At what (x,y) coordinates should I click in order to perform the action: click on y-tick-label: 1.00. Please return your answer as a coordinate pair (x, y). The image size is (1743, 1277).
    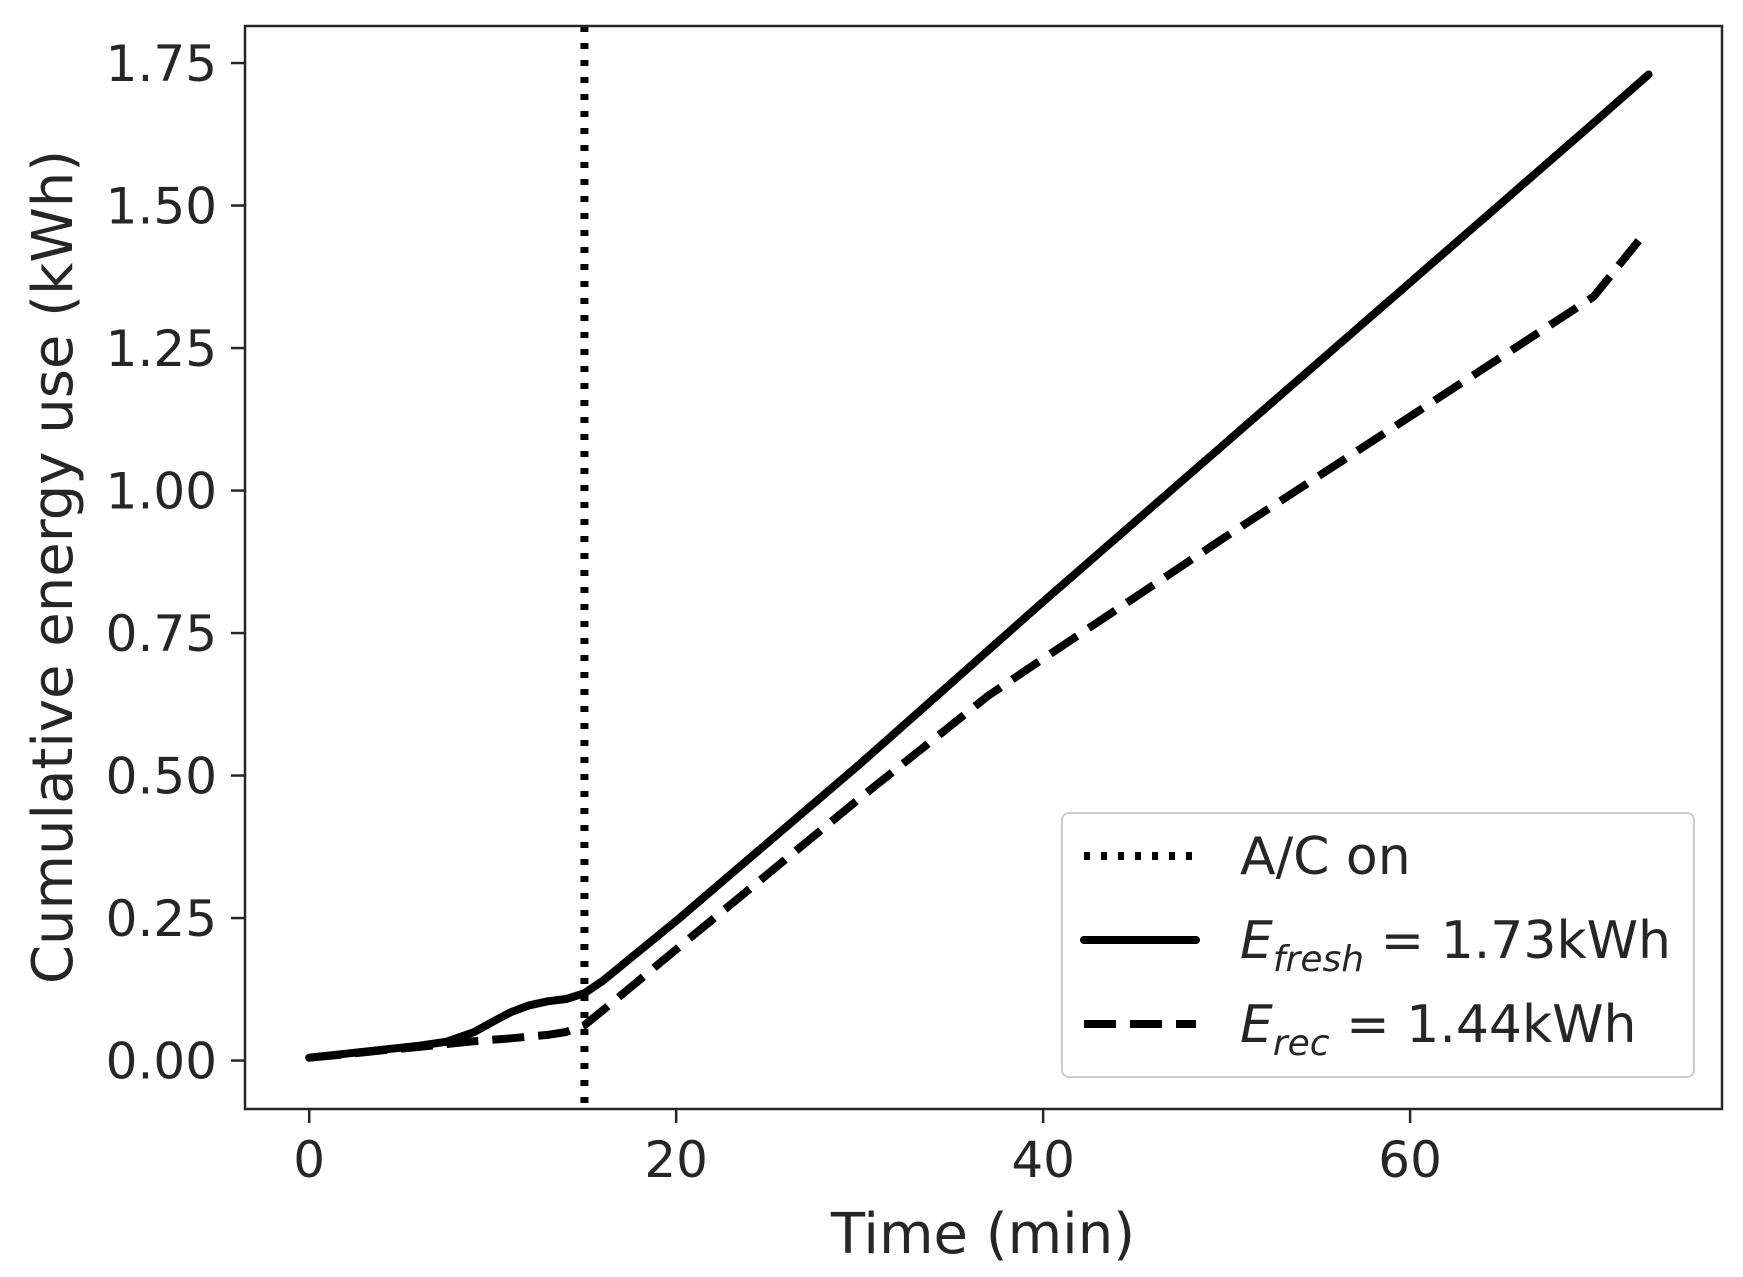
    Looking at the image, I should click on (161, 492).